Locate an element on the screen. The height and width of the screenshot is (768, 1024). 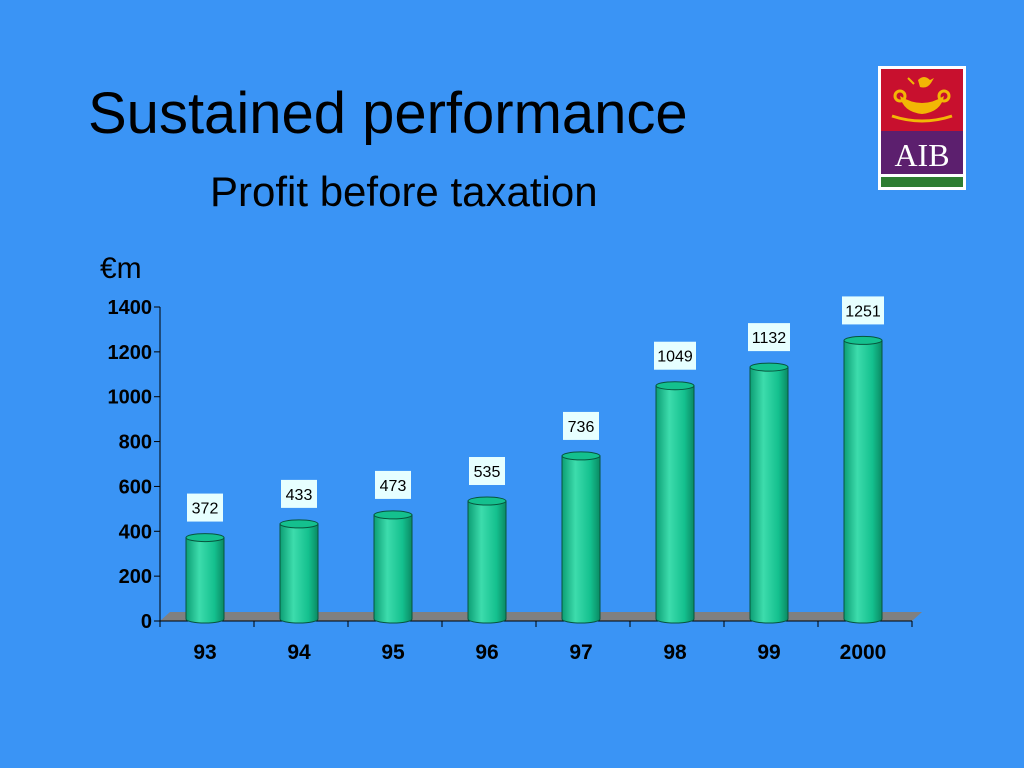
data-label: 1049 is located at coordinates (675, 355).